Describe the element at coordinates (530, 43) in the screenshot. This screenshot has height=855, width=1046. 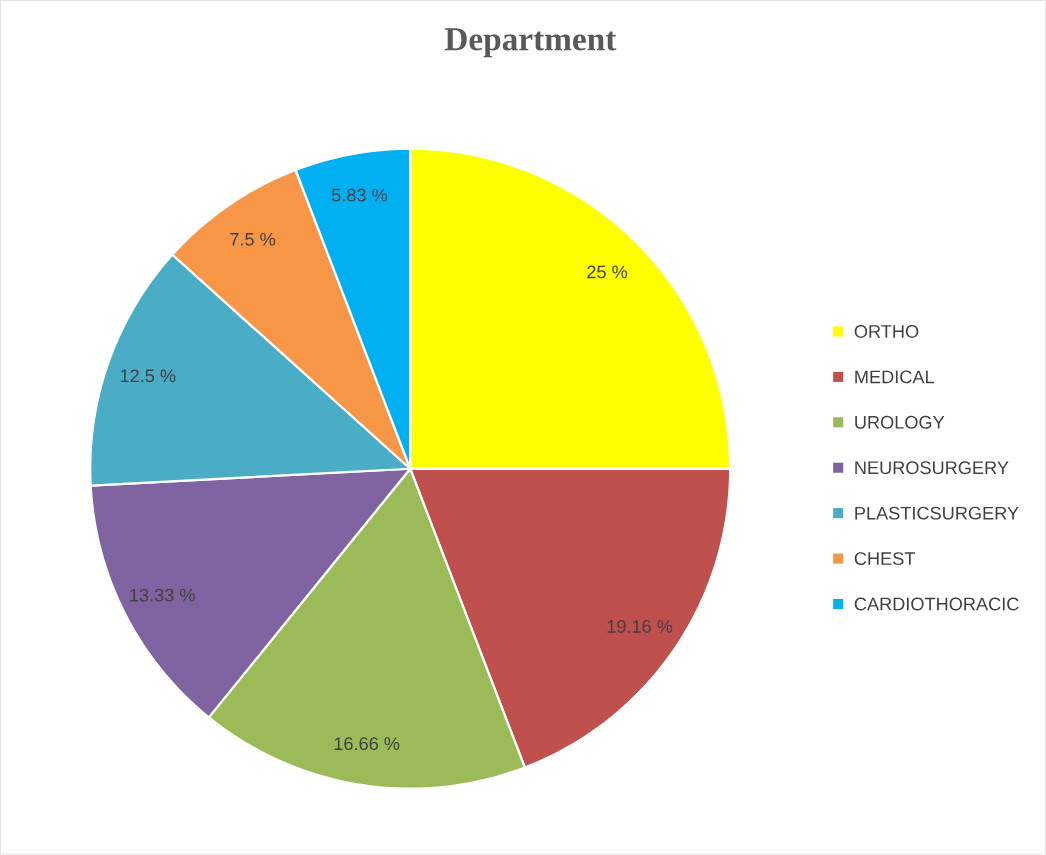
I see `chart-title: Department` at that location.